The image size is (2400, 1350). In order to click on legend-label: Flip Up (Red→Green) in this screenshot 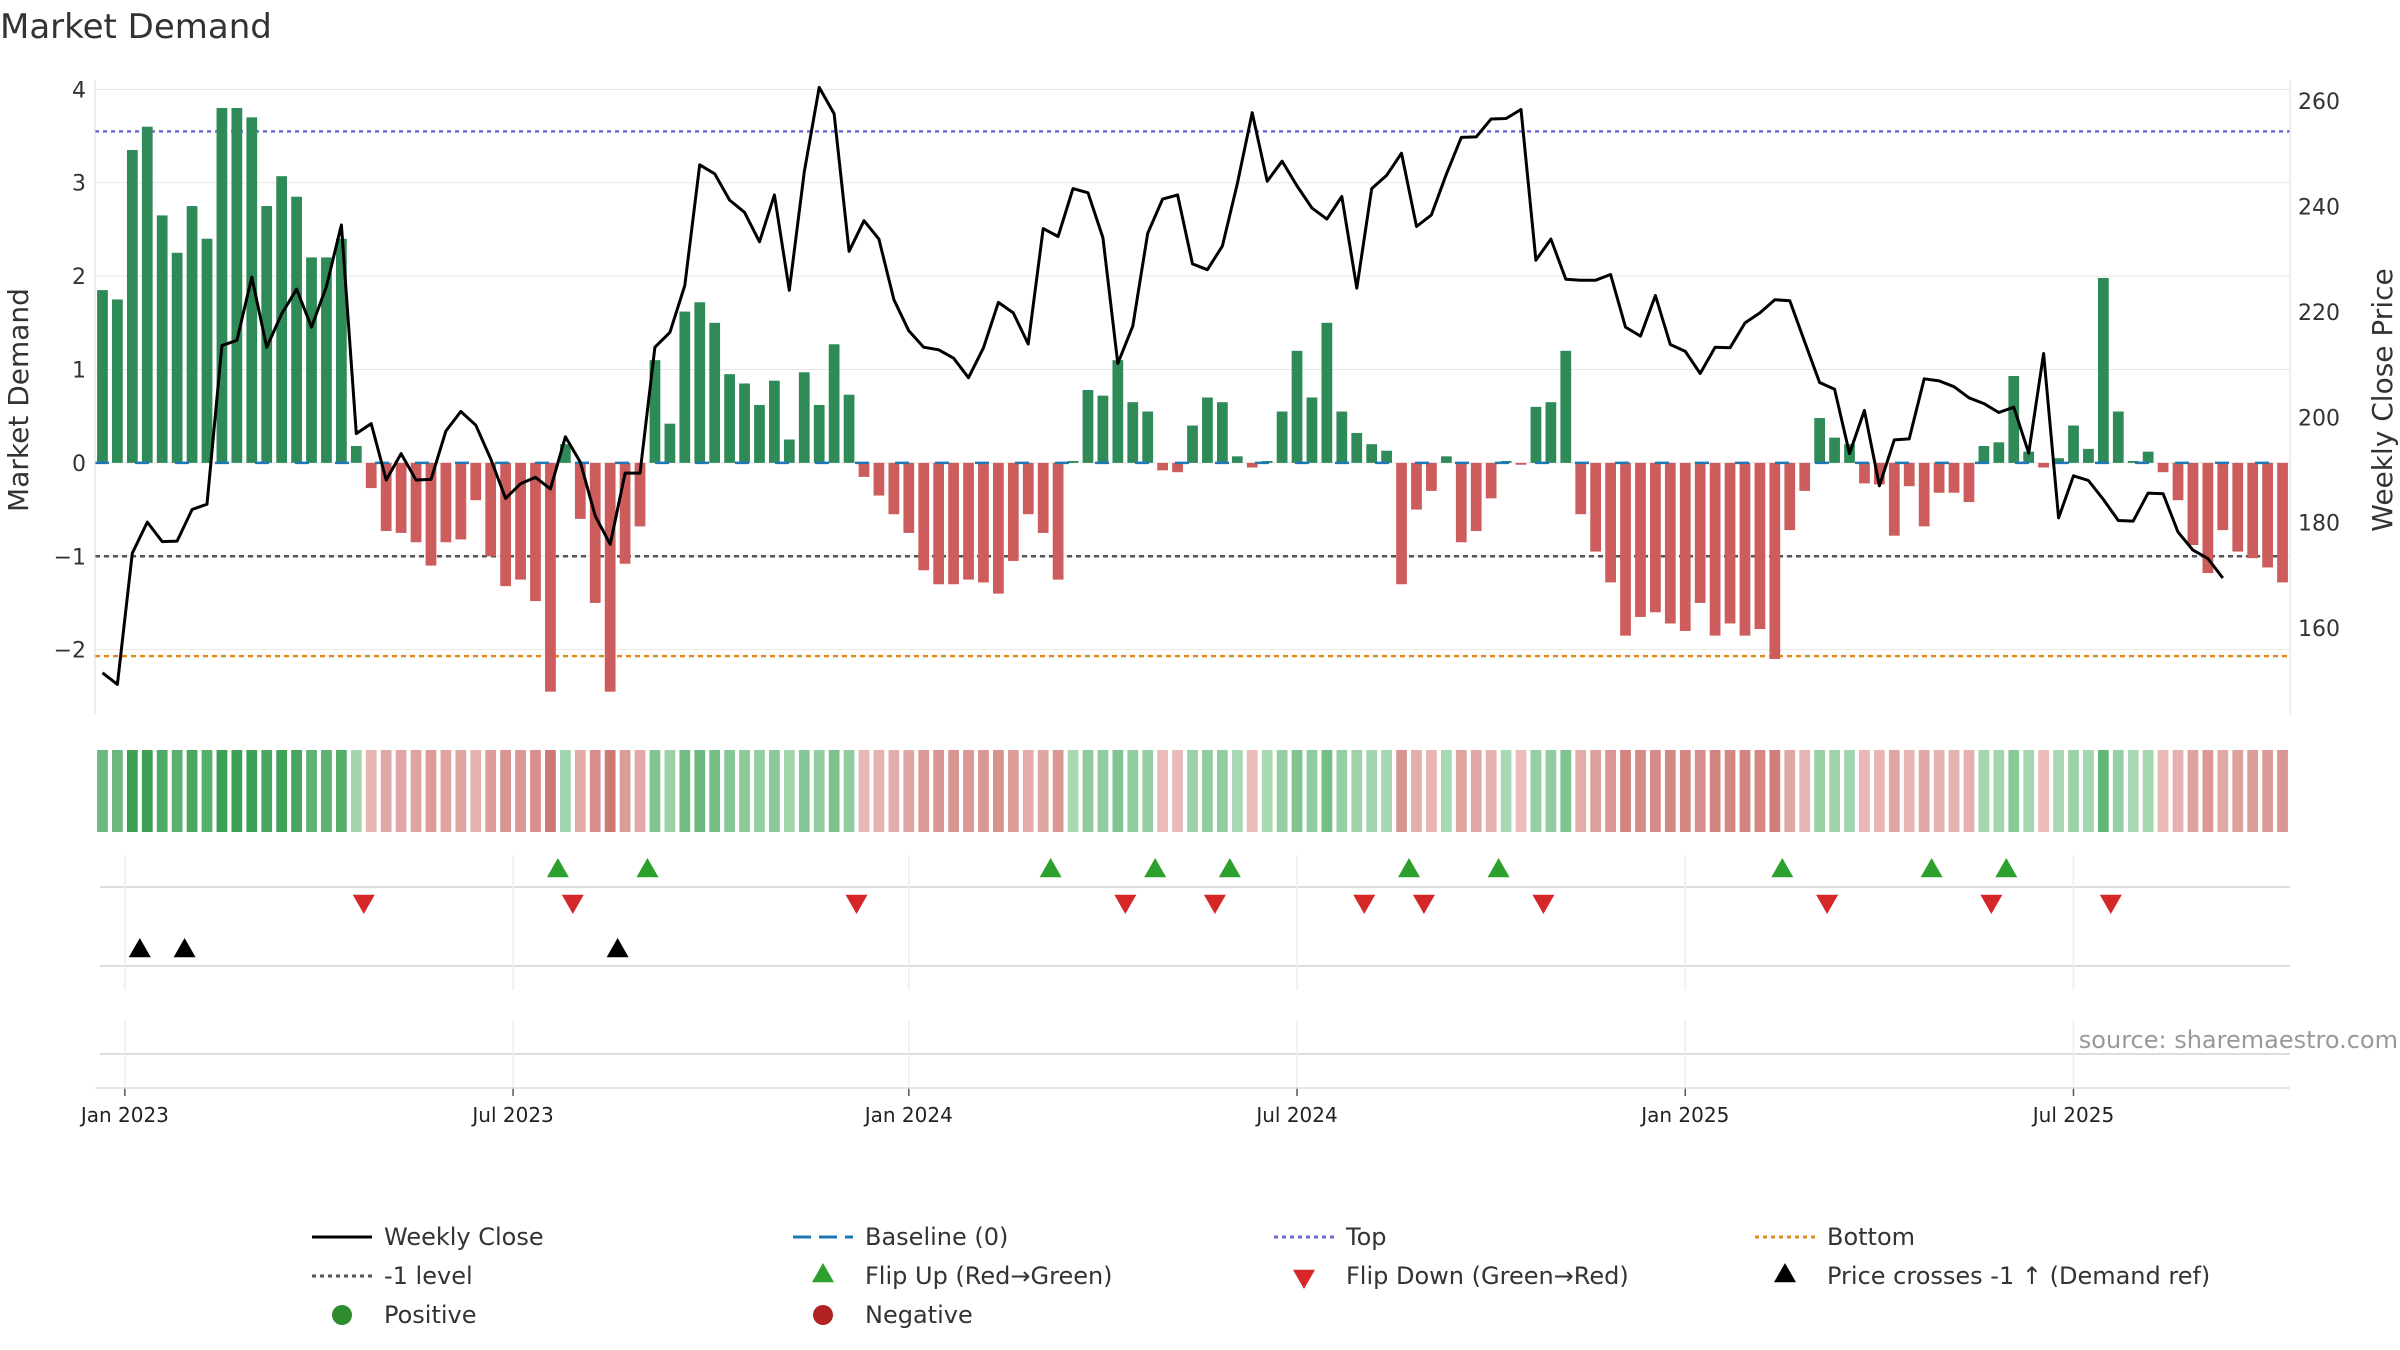, I will do `click(989, 1276)`.